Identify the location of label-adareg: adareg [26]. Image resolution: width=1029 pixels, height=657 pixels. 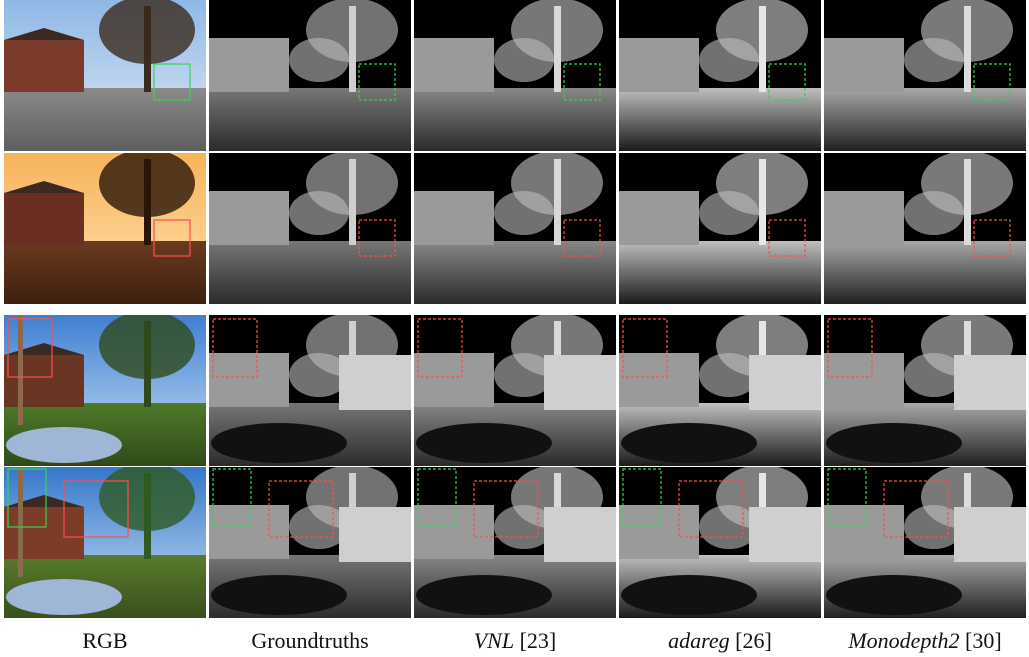
(720, 640).